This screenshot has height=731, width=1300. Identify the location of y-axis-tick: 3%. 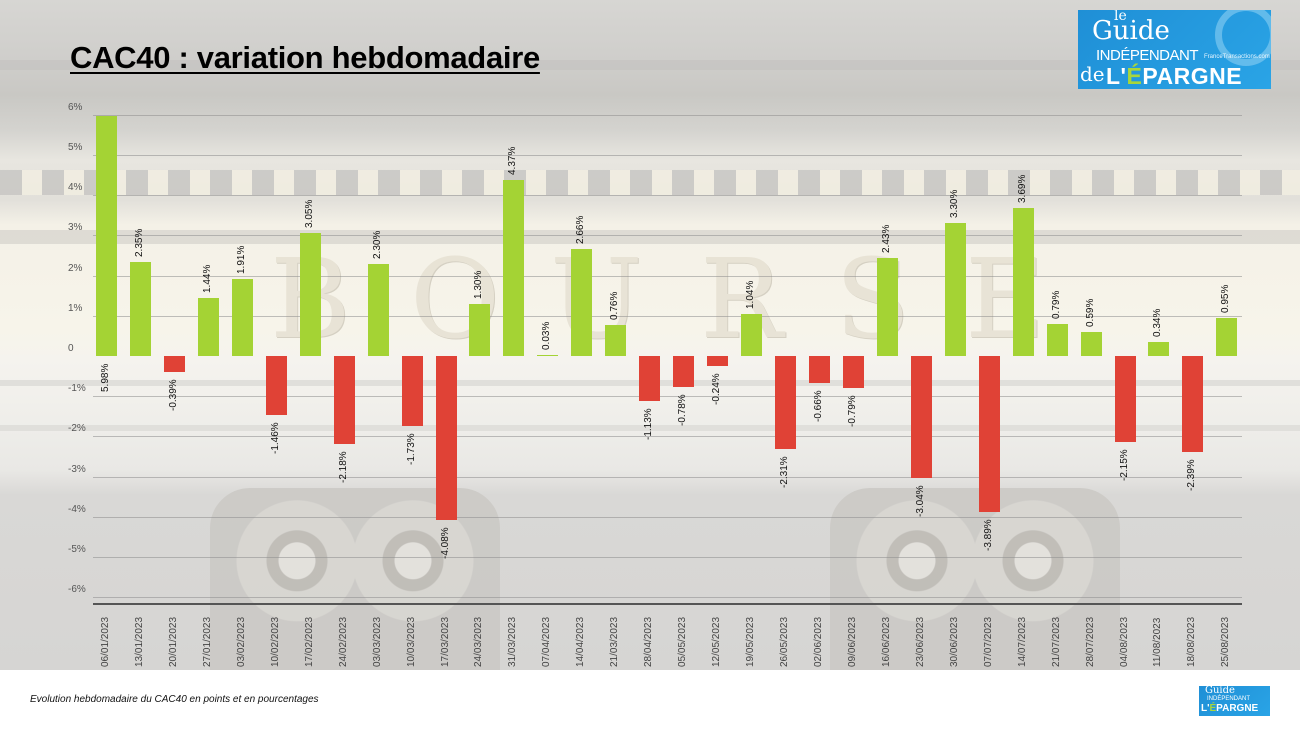
(75, 227).